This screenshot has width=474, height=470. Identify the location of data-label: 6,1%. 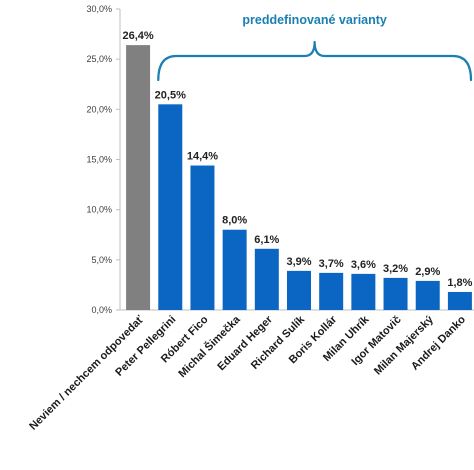
(266, 240).